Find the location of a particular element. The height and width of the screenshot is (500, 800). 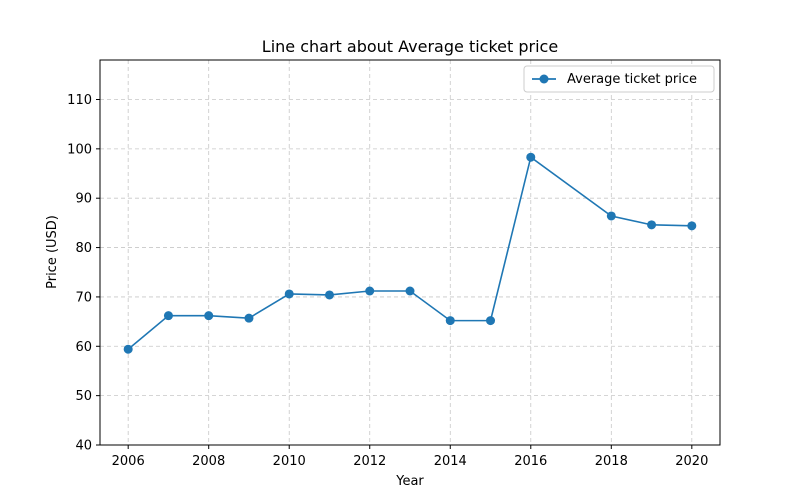

chart-title: Line chart about Average ticket price is located at coordinates (410, 46).